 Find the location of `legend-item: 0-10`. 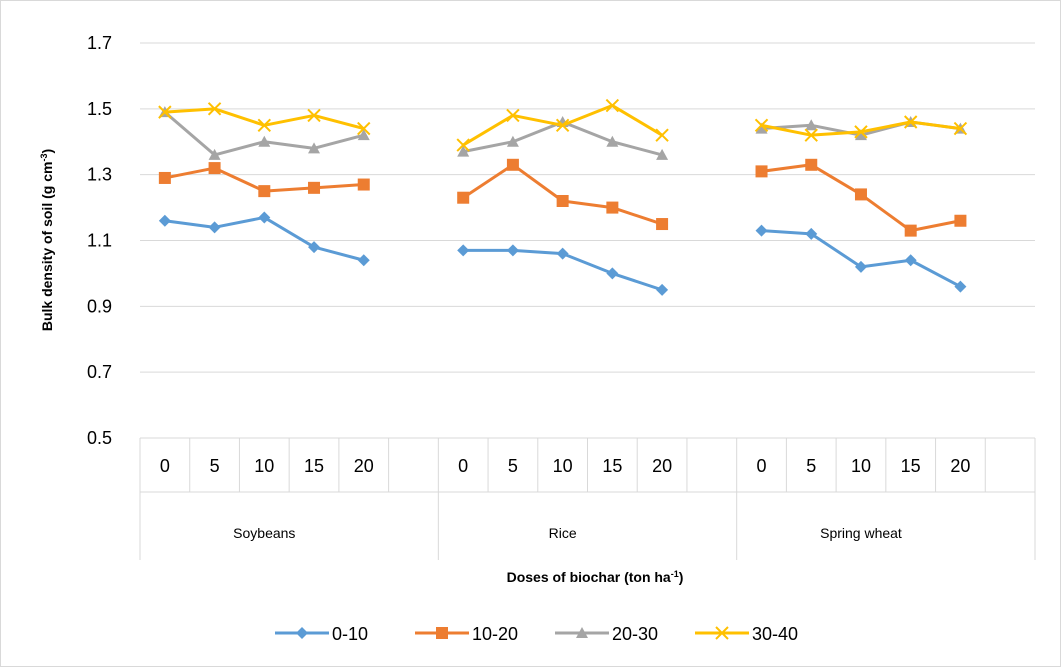

legend-item: 0-10 is located at coordinates (321, 634).